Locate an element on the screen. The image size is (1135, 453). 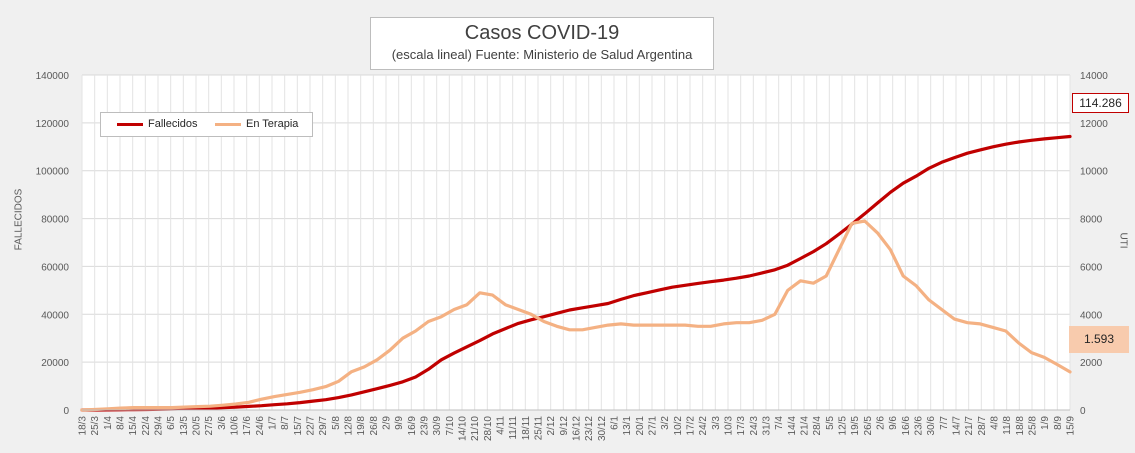
x-tick-label: 28/4 is located at coordinates (817, 426).